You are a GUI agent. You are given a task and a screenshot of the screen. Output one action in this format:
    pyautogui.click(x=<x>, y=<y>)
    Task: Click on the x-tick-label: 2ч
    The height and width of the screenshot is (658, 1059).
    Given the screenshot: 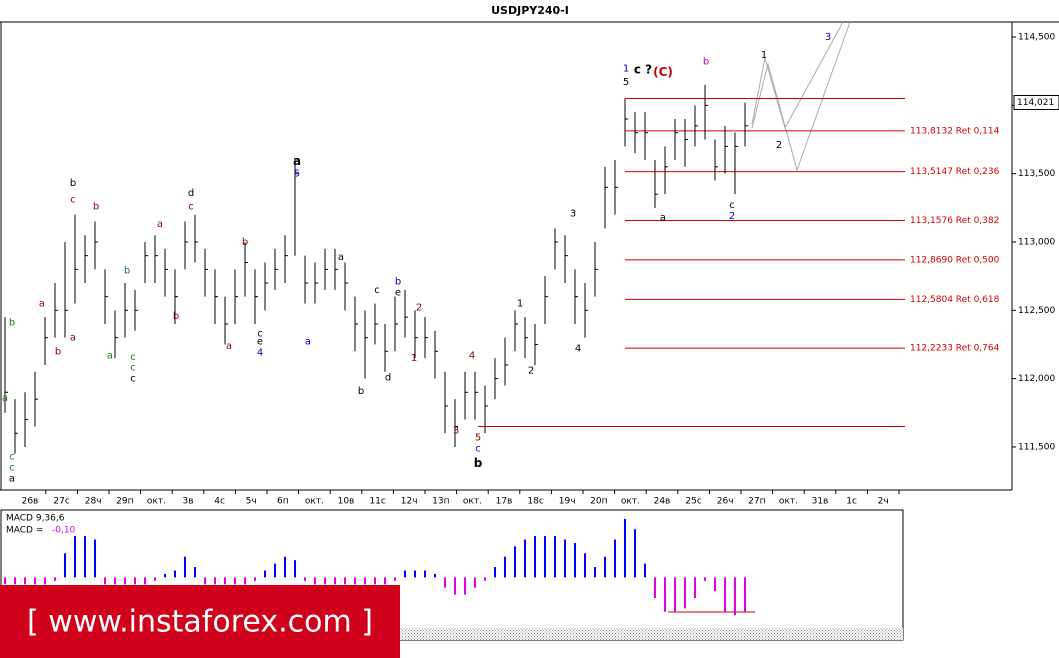 What is the action you would take?
    pyautogui.click(x=883, y=502)
    